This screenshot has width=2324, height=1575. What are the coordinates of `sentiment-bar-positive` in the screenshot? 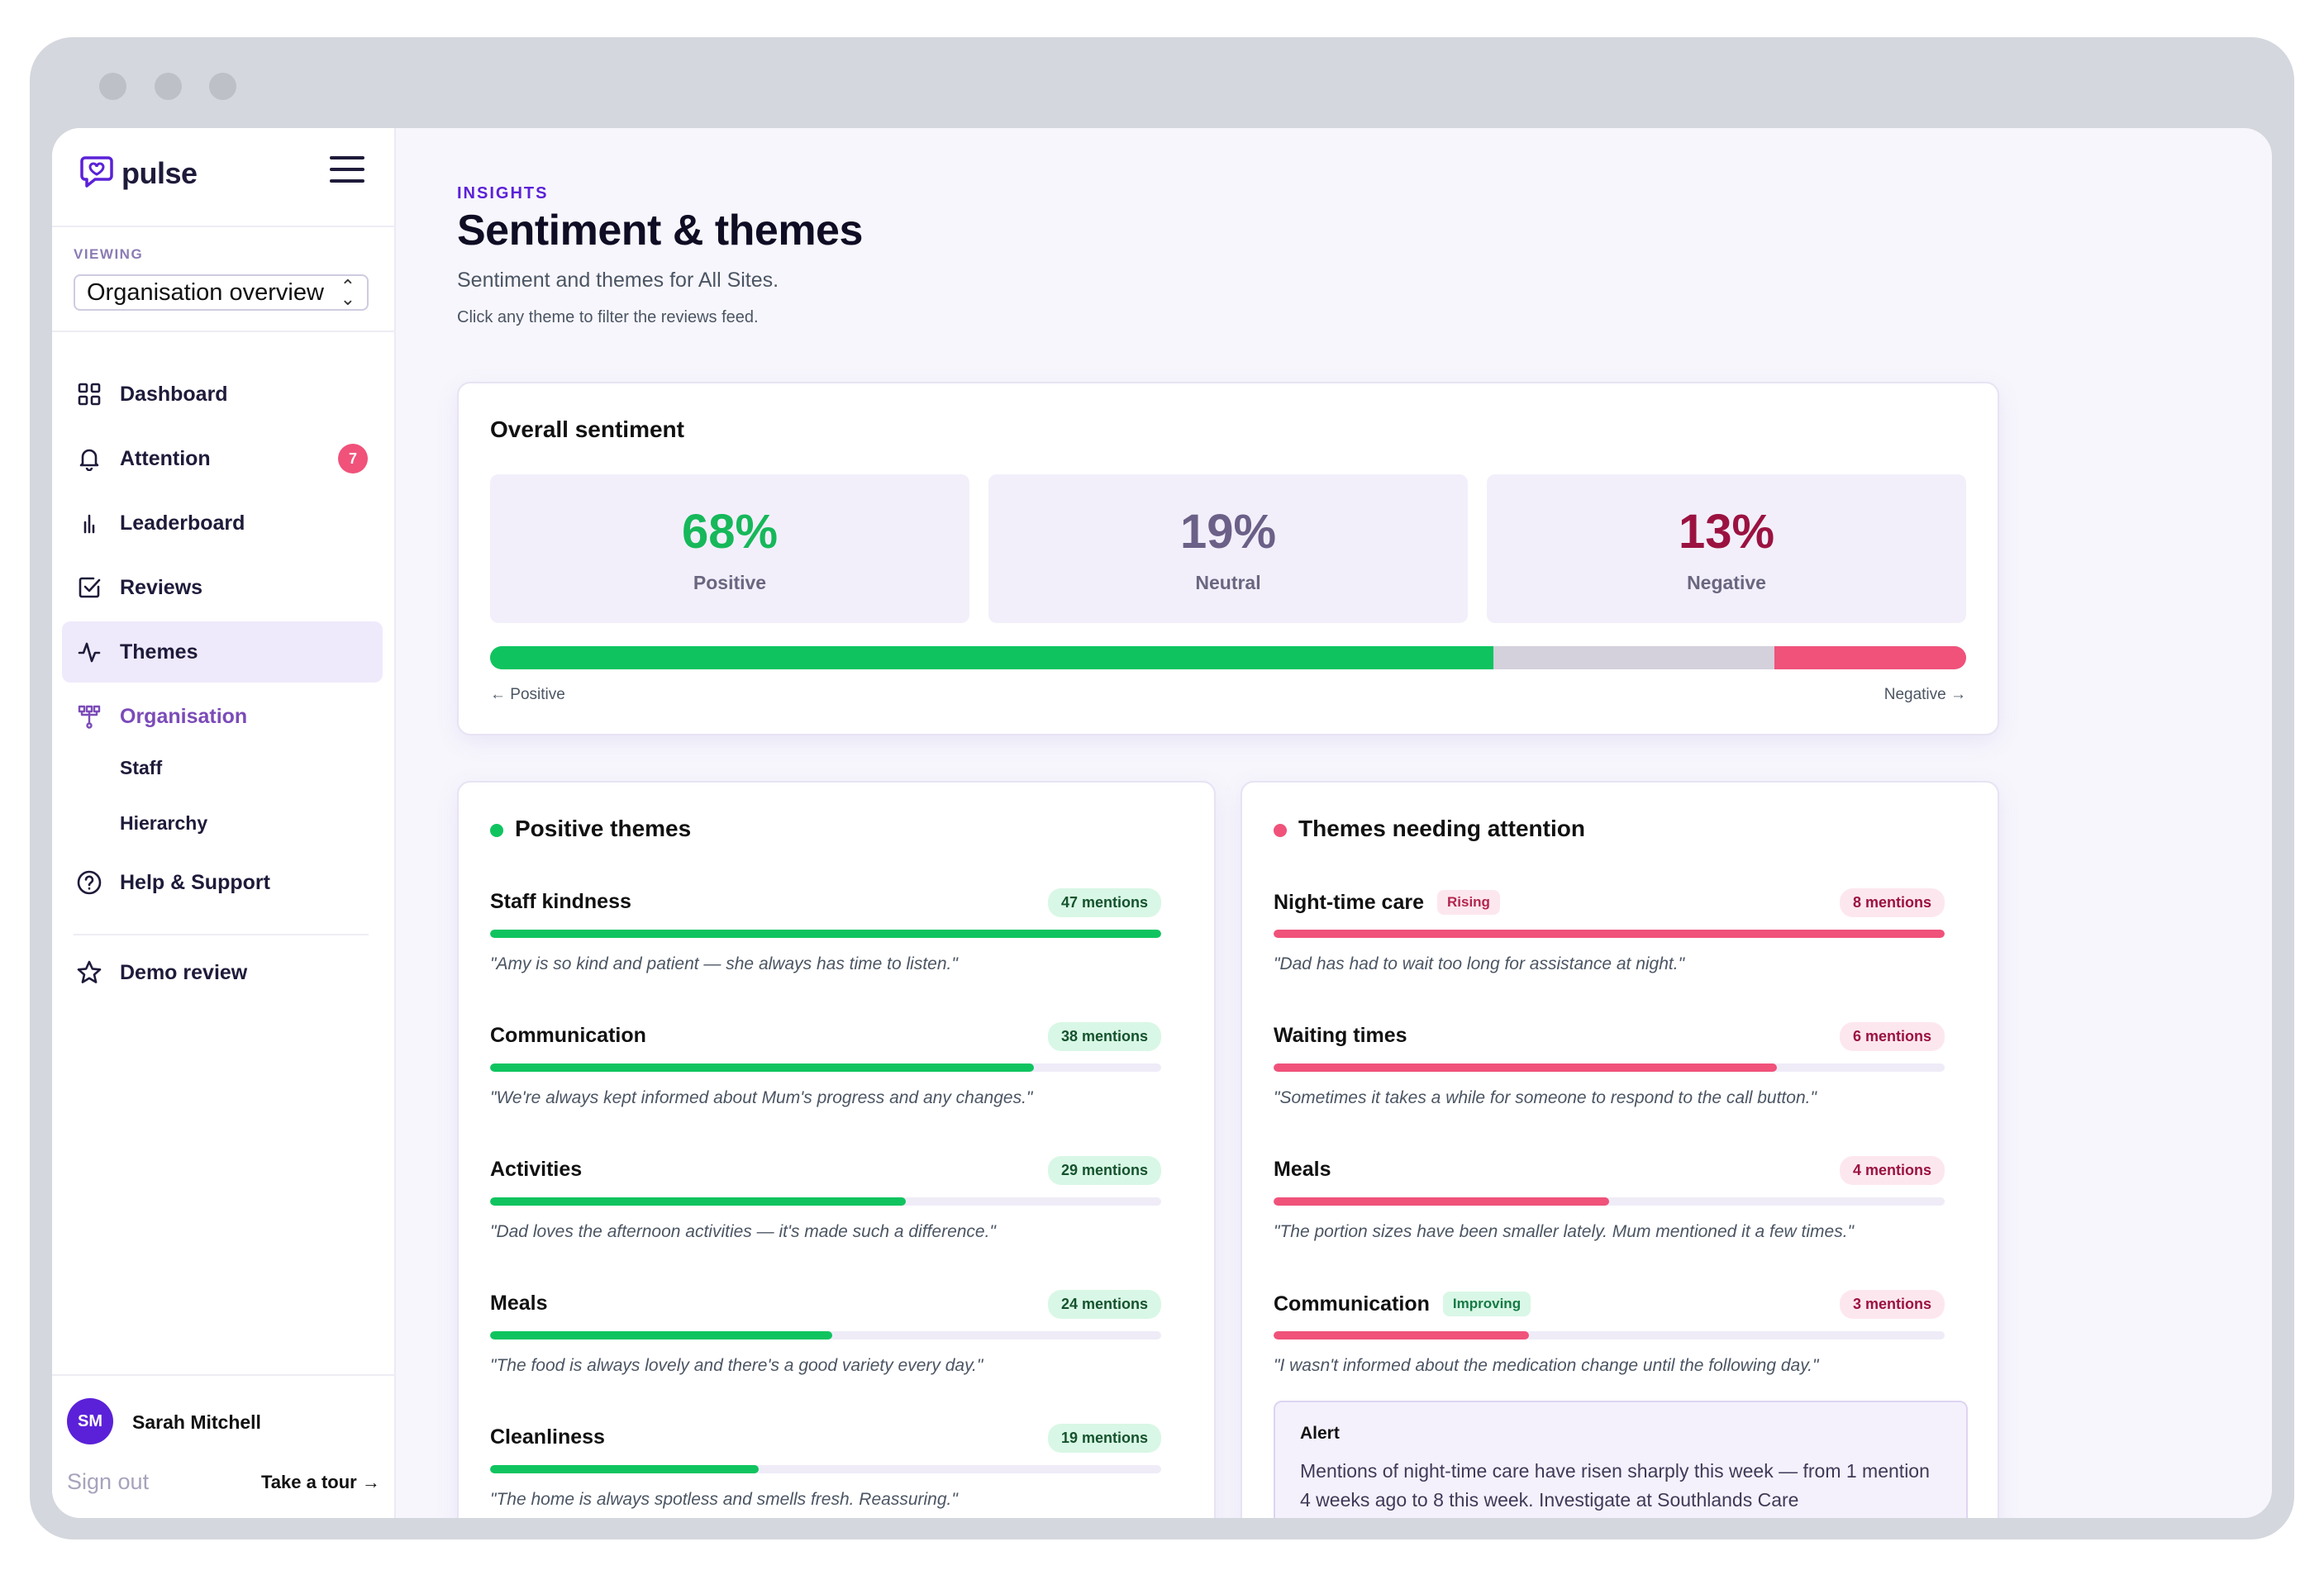 It's located at (992, 657).